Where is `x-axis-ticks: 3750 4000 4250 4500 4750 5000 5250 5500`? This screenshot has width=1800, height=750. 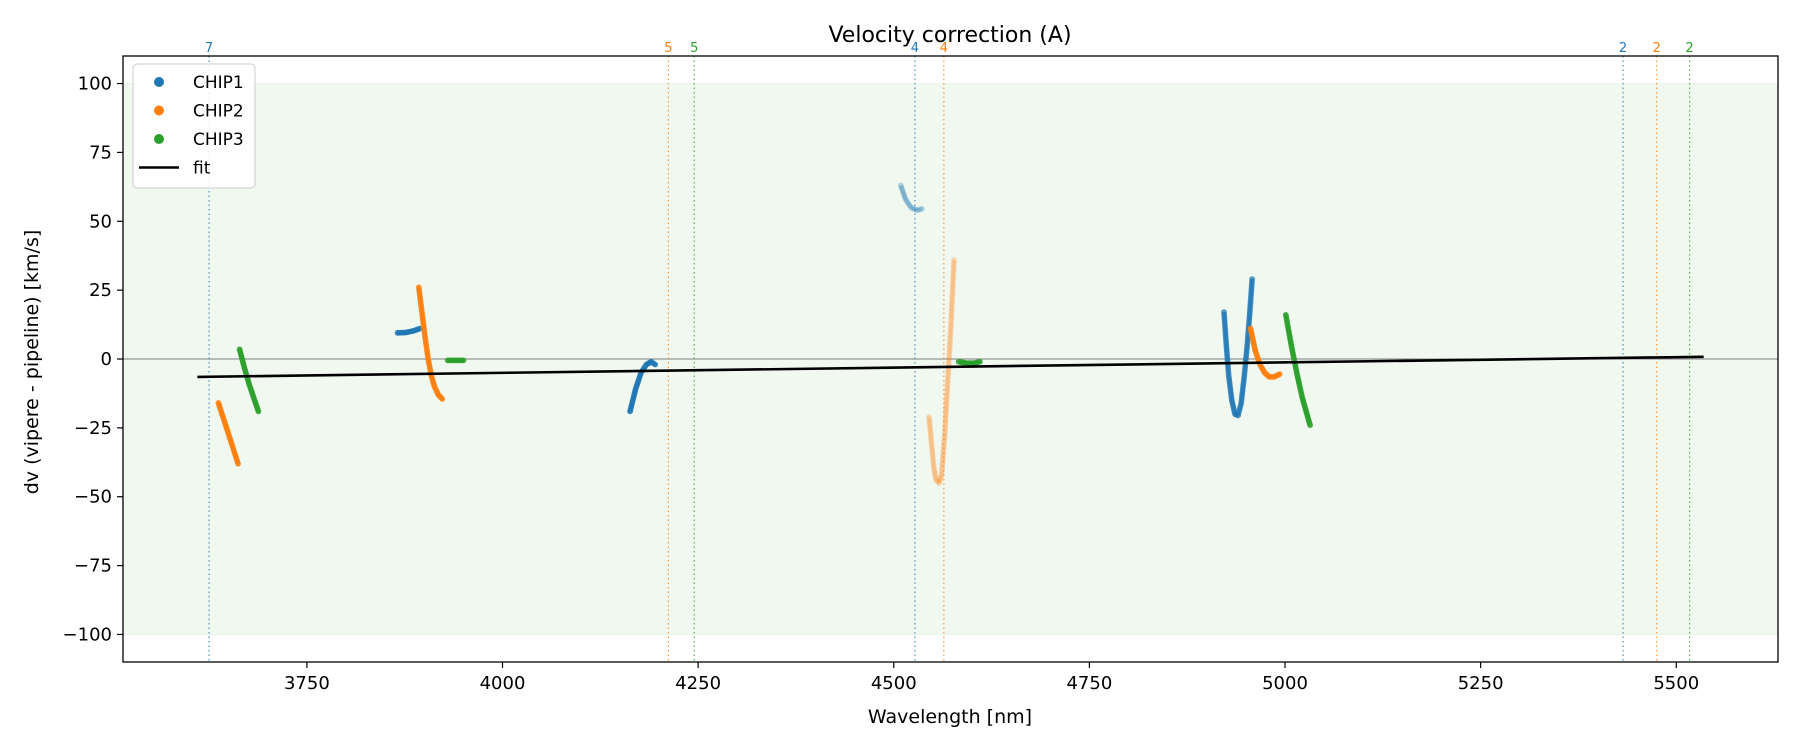 x-axis-ticks: 3750 4000 4250 4500 4750 5000 5250 5500 is located at coordinates (991, 678).